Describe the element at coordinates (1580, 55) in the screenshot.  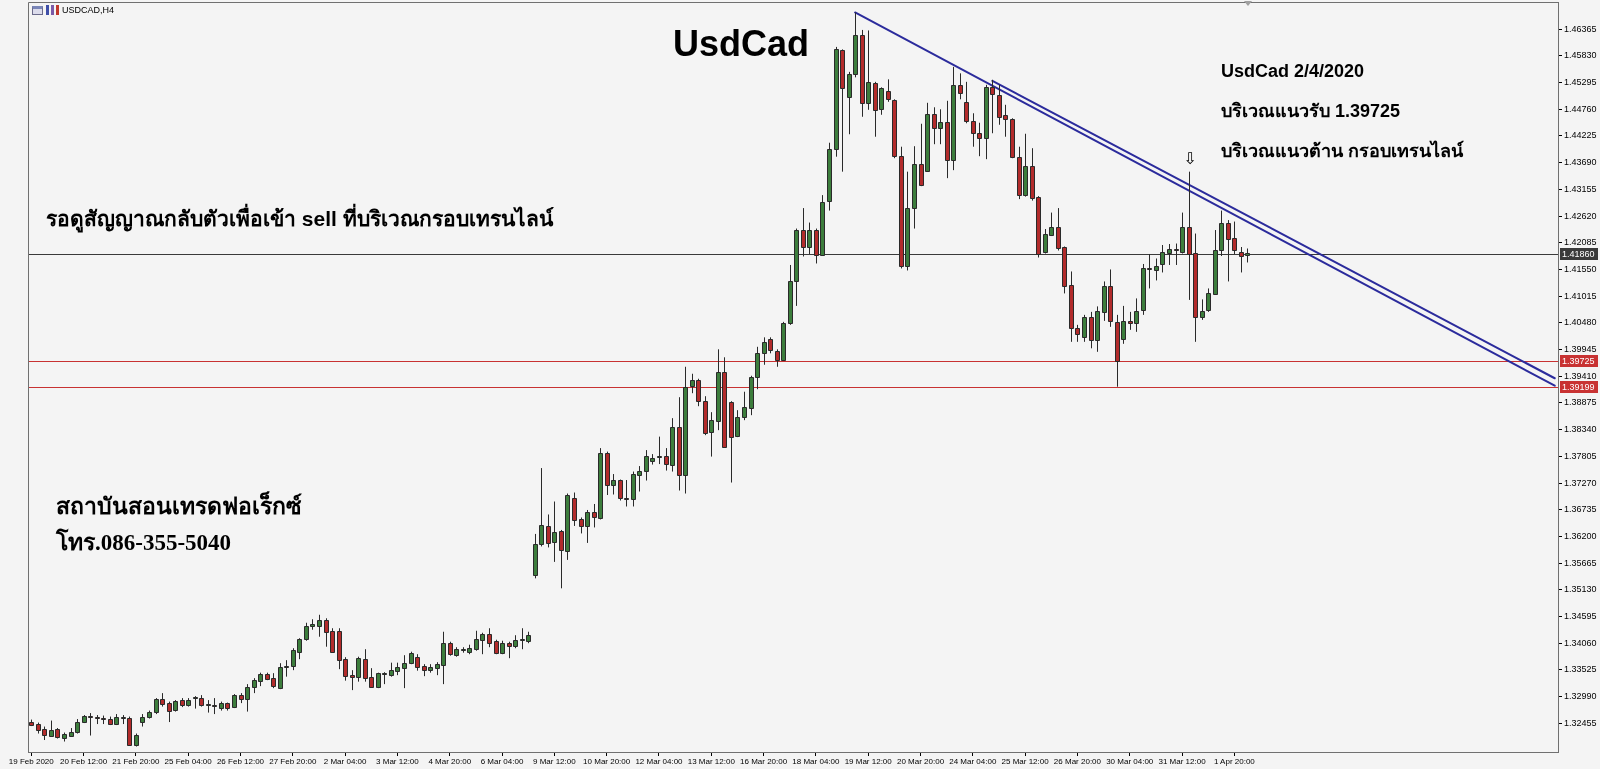
I see `y-tick-label: 1.45830` at that location.